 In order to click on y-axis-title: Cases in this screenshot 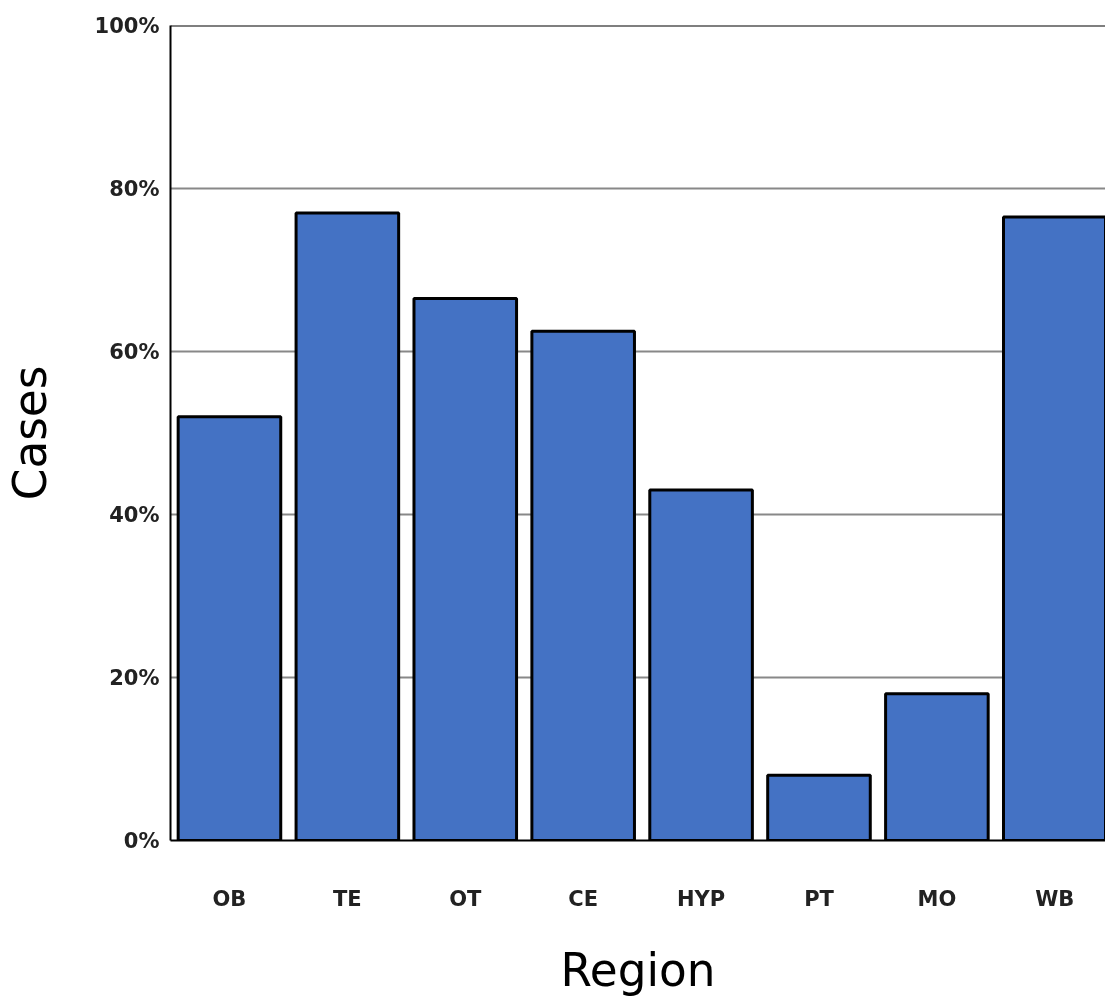, I will do `click(30, 433)`.